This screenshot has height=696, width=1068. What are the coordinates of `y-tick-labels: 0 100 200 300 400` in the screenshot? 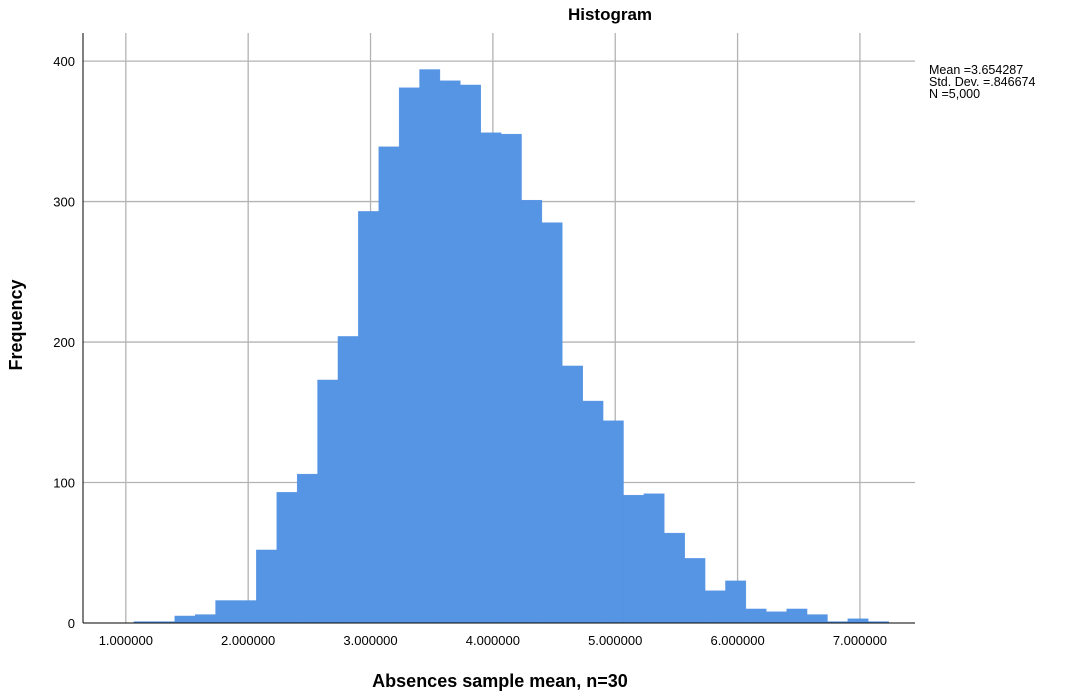 It's located at (64, 342).